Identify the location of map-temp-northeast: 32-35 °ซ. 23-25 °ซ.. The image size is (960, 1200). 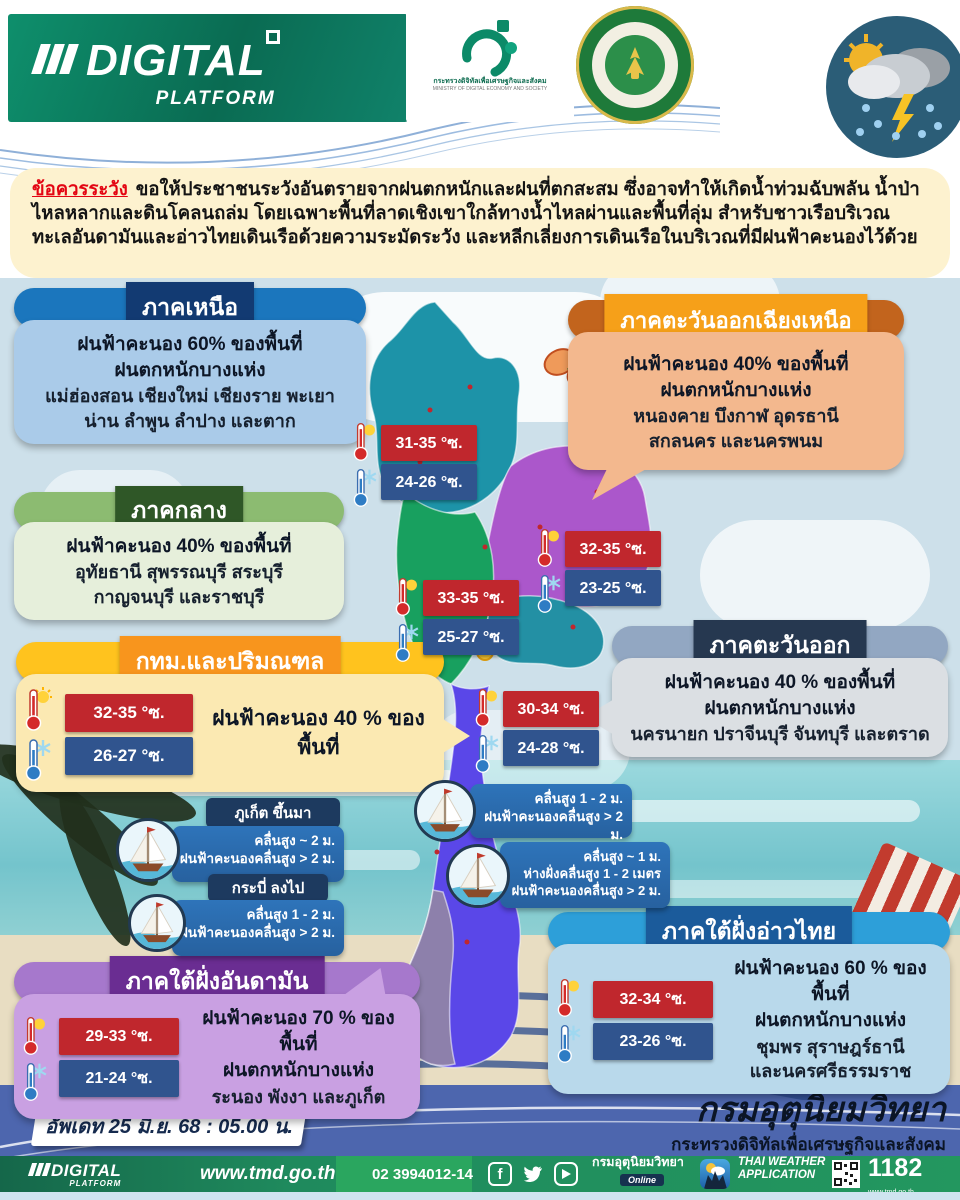
(597, 570).